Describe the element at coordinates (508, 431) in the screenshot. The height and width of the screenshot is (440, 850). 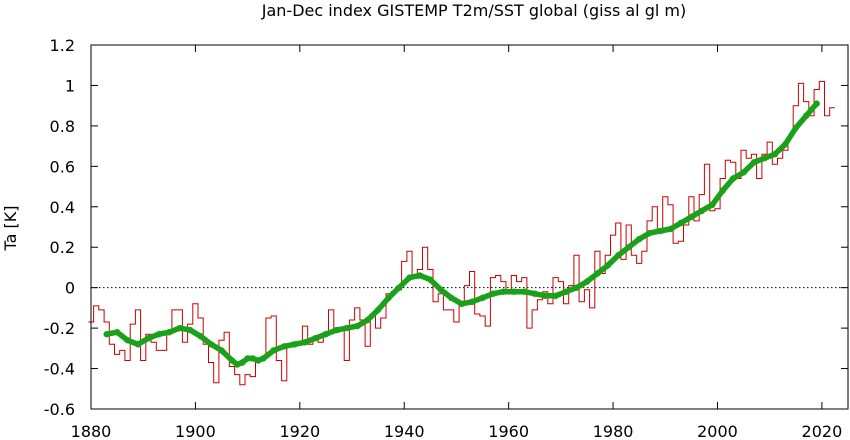
I see `x-tick-label: 1960` at that location.